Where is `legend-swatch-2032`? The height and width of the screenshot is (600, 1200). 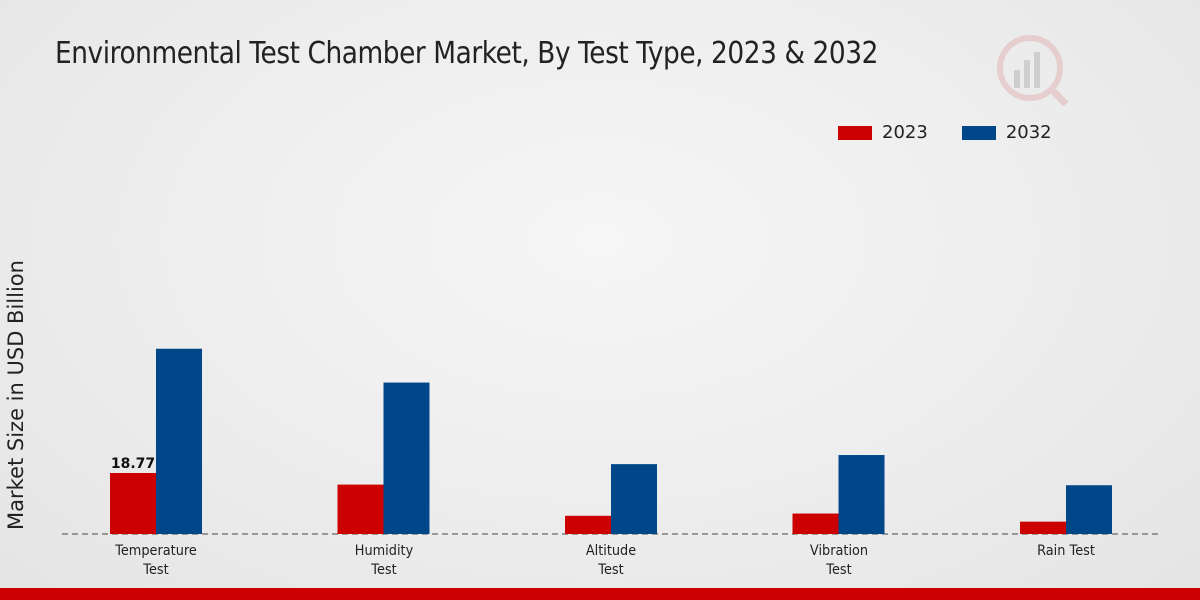
legend-swatch-2032 is located at coordinates (978, 132).